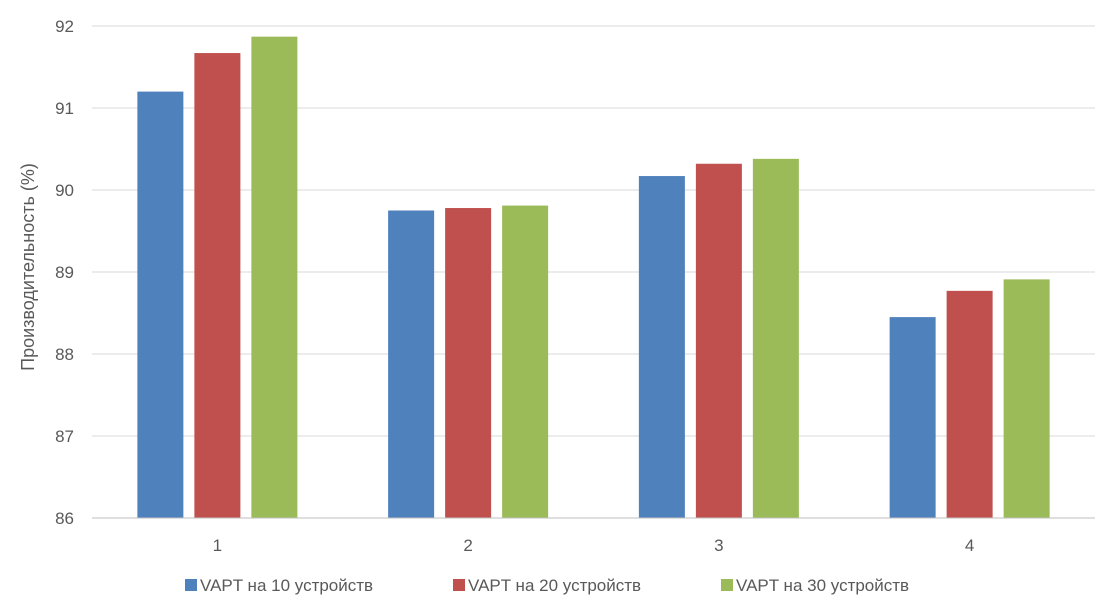 Image resolution: width=1115 pixels, height=612 pixels. Describe the element at coordinates (822, 585) in the screenshot. I see `legend-label: VAPT на 30 устройств` at that location.